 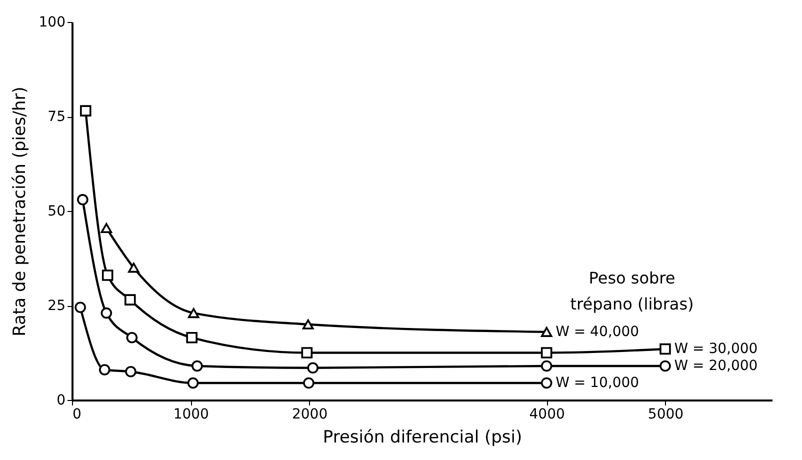 I want to click on x-tick-label: 0, so click(x=77, y=414).